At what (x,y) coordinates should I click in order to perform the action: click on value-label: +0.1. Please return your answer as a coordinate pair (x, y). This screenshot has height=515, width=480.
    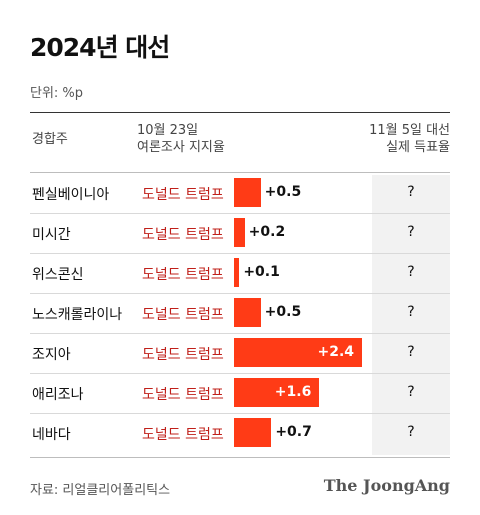
    Looking at the image, I should click on (261, 272).